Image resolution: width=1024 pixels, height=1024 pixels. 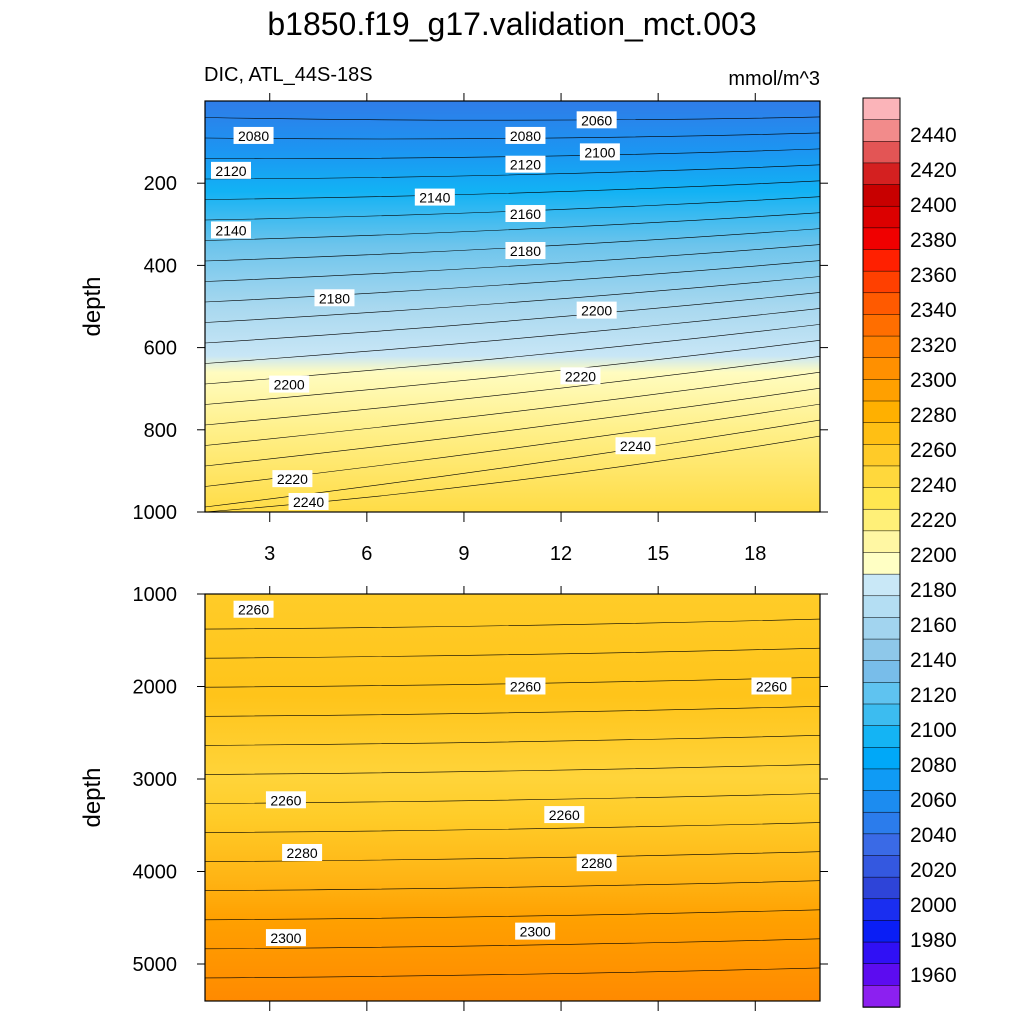 I want to click on colorbar-label: 2160, so click(x=933, y=625).